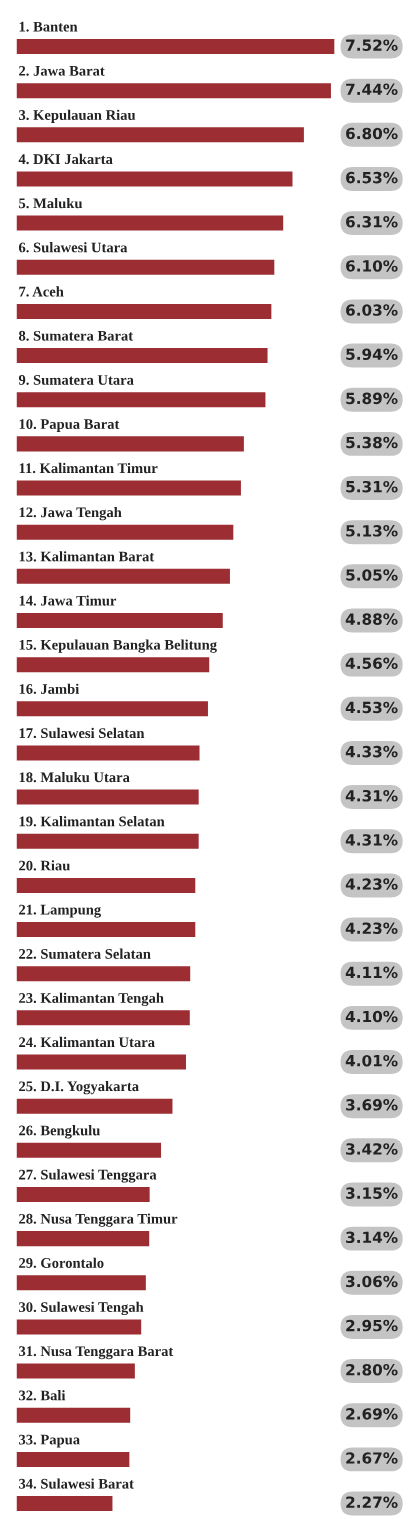 The image size is (413, 1519). Describe the element at coordinates (372, 442) in the screenshot. I see `data-label: 5.38%` at that location.